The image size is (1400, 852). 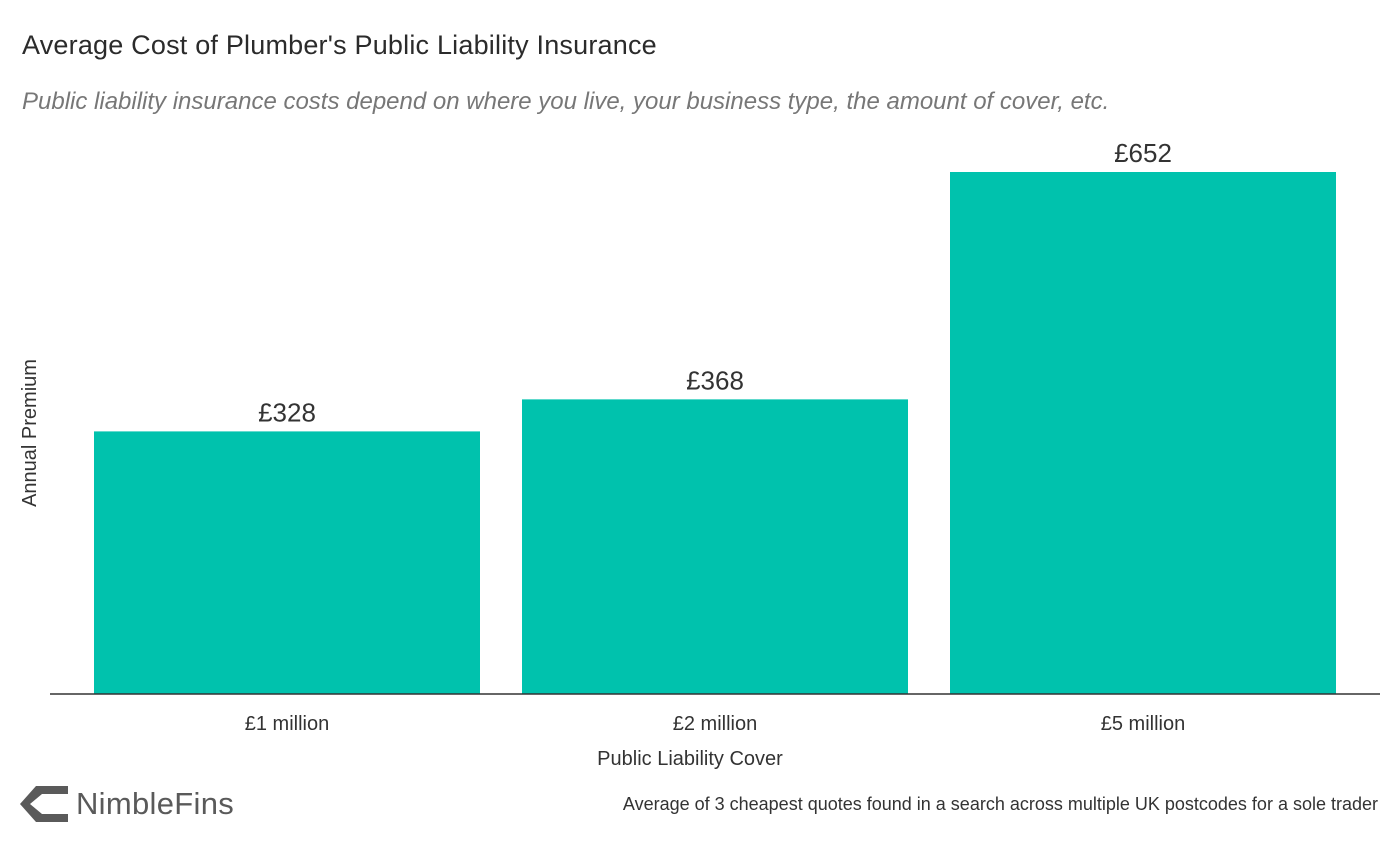 I want to click on x-tick-label-2: £2 million, so click(x=715, y=724).